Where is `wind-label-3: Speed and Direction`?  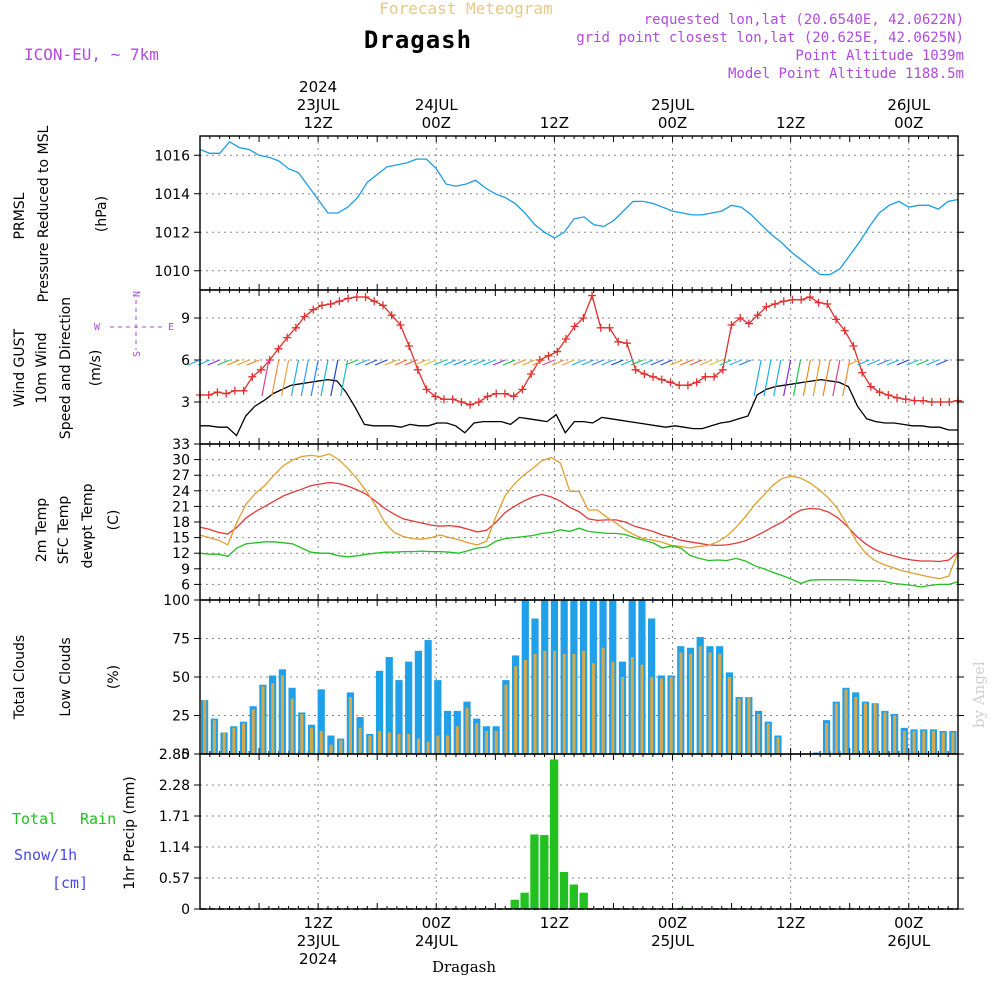 wind-label-3: Speed and Direction is located at coordinates (66, 368).